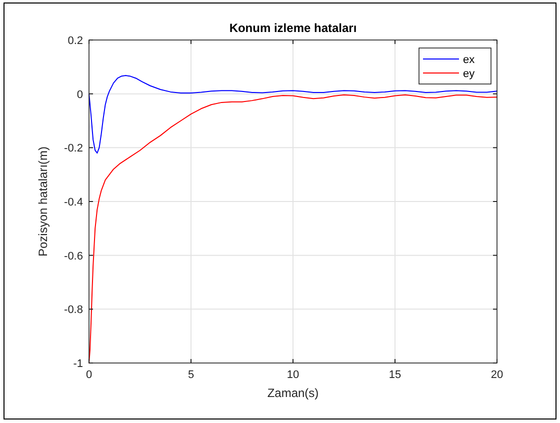  Describe the element at coordinates (73, 202) in the screenshot. I see `y-tick-label: -0.4` at that location.